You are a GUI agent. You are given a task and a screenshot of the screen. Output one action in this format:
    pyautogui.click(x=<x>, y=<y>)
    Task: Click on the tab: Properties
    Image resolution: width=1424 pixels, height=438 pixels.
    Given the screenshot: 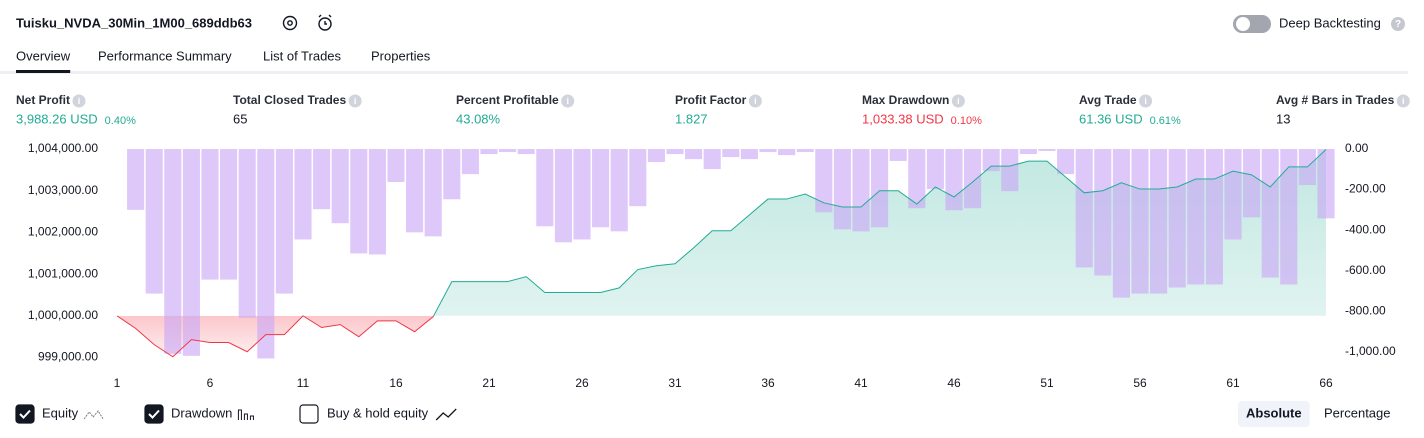 What is the action you would take?
    pyautogui.click(x=401, y=55)
    